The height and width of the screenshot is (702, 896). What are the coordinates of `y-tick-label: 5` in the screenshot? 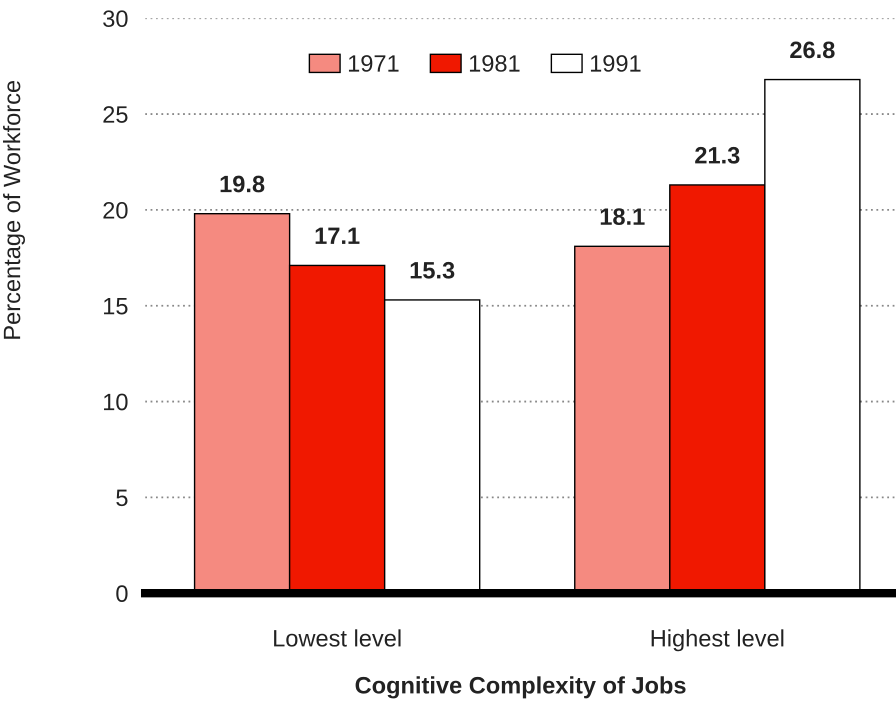 It's located at (122, 498).